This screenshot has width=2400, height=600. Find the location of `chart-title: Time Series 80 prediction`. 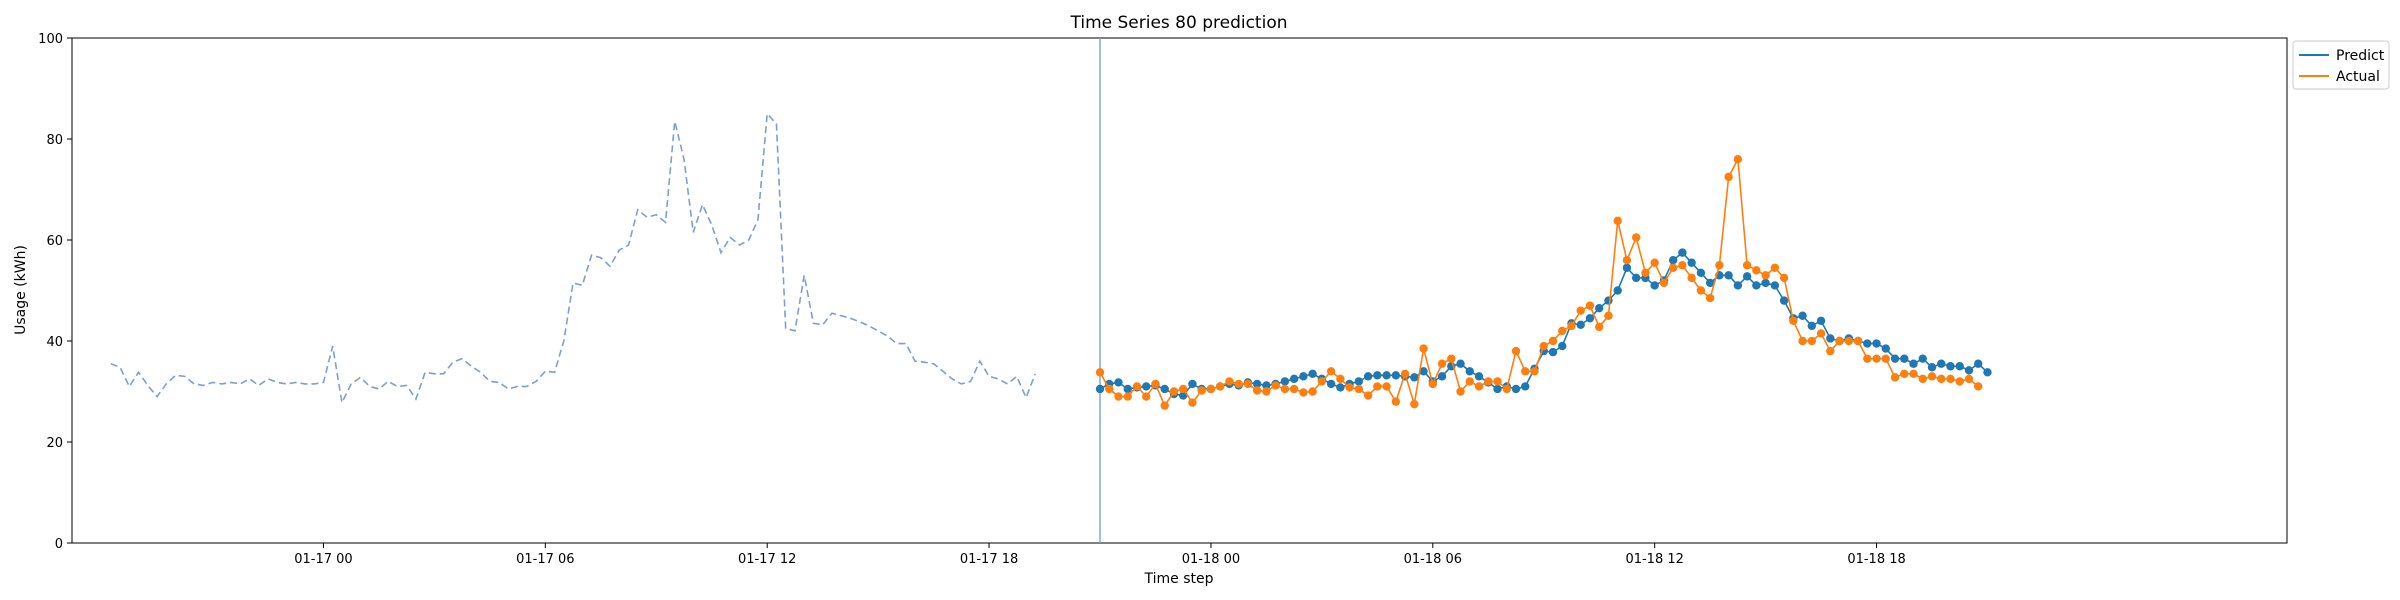

chart-title: Time Series 80 prediction is located at coordinates (1178, 23).